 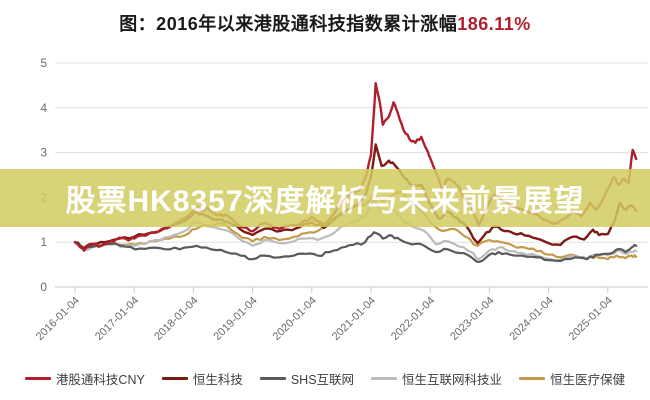 What do you see at coordinates (288, 24) in the screenshot?
I see `chart-title-text: 图：2016年以来港股通科技指数累计涨幅` at bounding box center [288, 24].